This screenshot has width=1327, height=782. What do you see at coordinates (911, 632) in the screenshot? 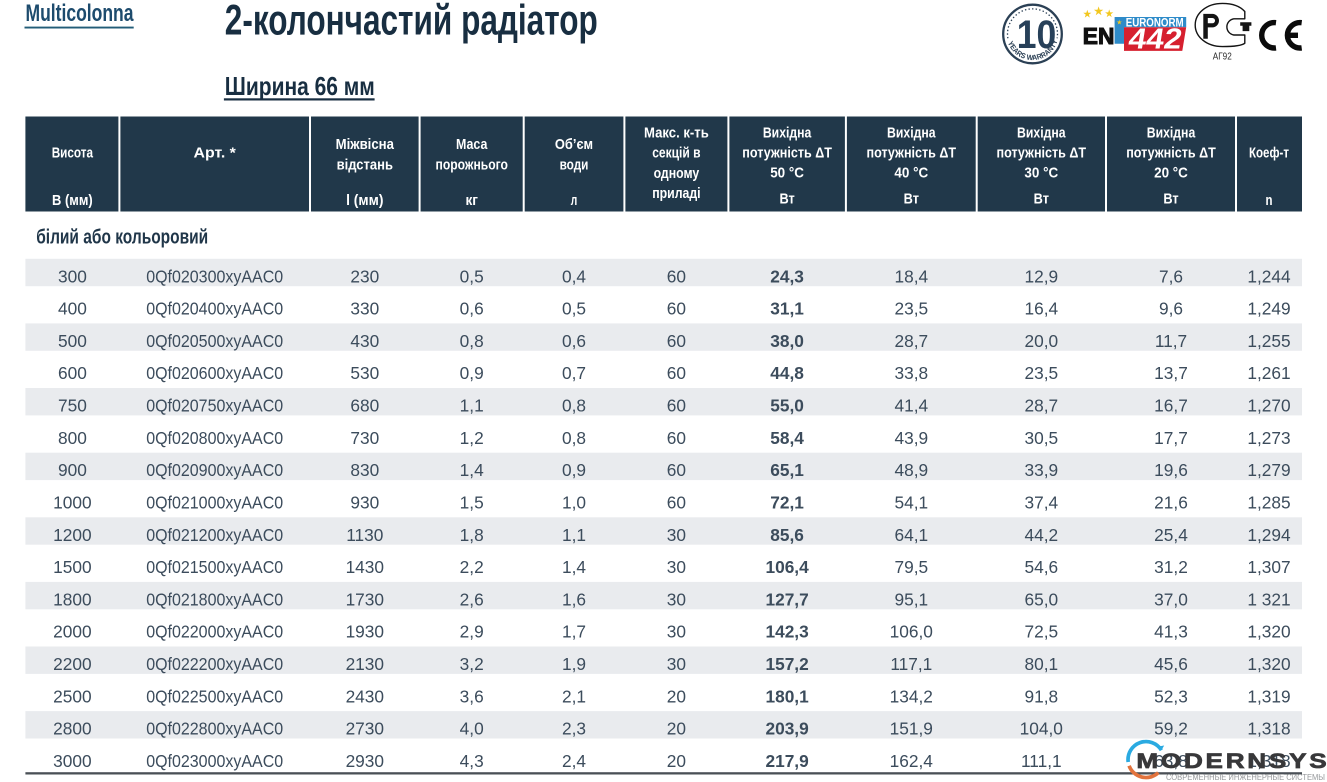
I see `svg-text: 106,0` at bounding box center [911, 632].